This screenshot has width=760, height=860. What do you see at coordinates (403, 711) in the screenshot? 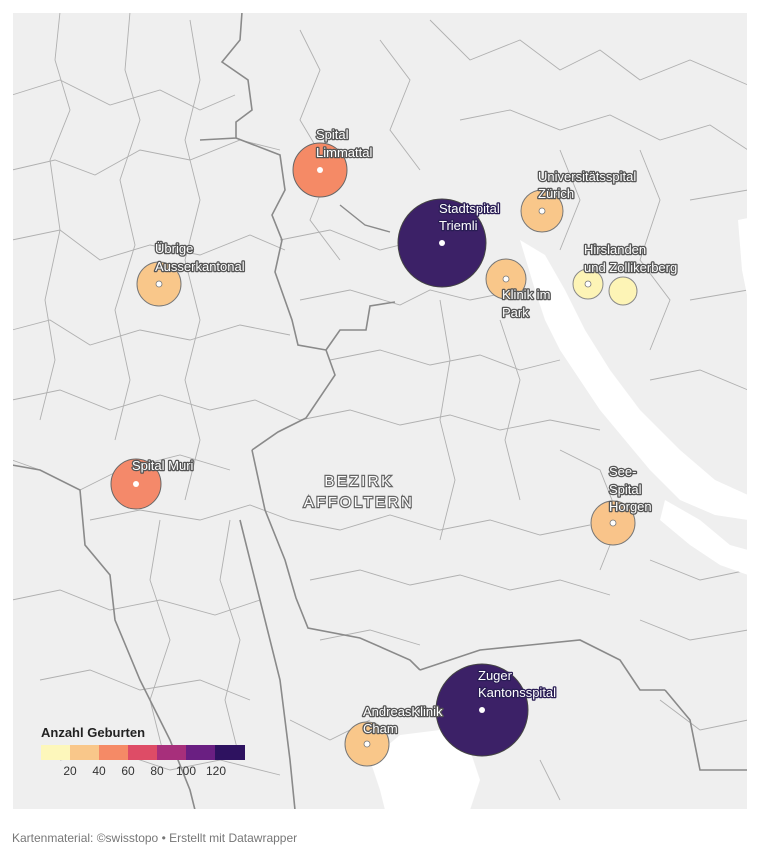
I see `label-cham-1: AndreasKlinik` at bounding box center [403, 711].